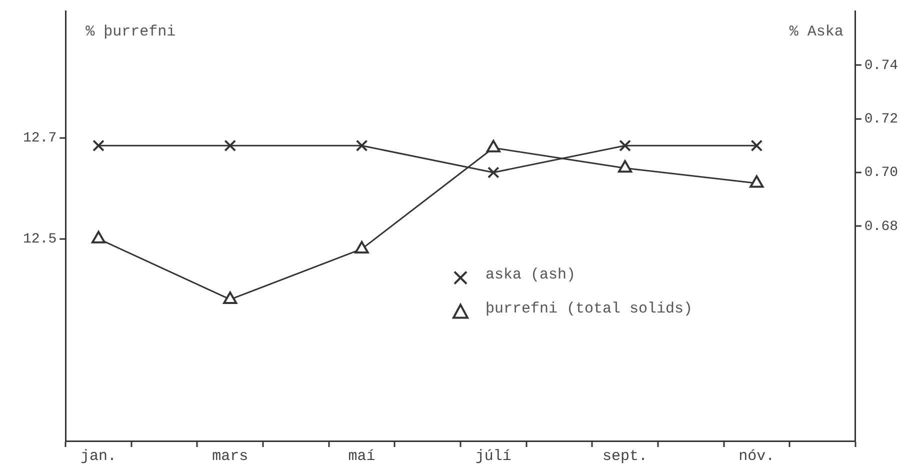 The height and width of the screenshot is (473, 921). I want to click on x-tick-label: mars, so click(230, 456).